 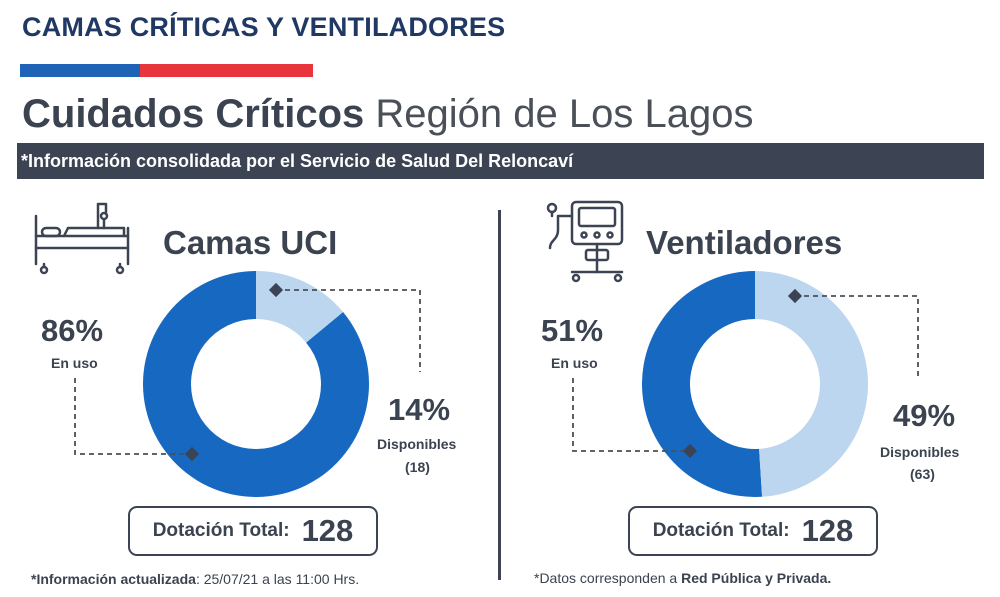 I want to click on footnote-source-start: *Datos corresponden a, so click(x=608, y=578).